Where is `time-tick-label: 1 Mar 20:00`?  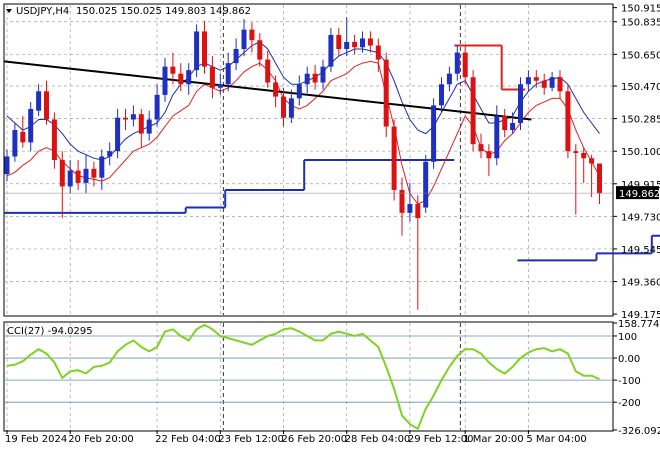
time-tick-label: 1 Mar 20:00 is located at coordinates (493, 439).